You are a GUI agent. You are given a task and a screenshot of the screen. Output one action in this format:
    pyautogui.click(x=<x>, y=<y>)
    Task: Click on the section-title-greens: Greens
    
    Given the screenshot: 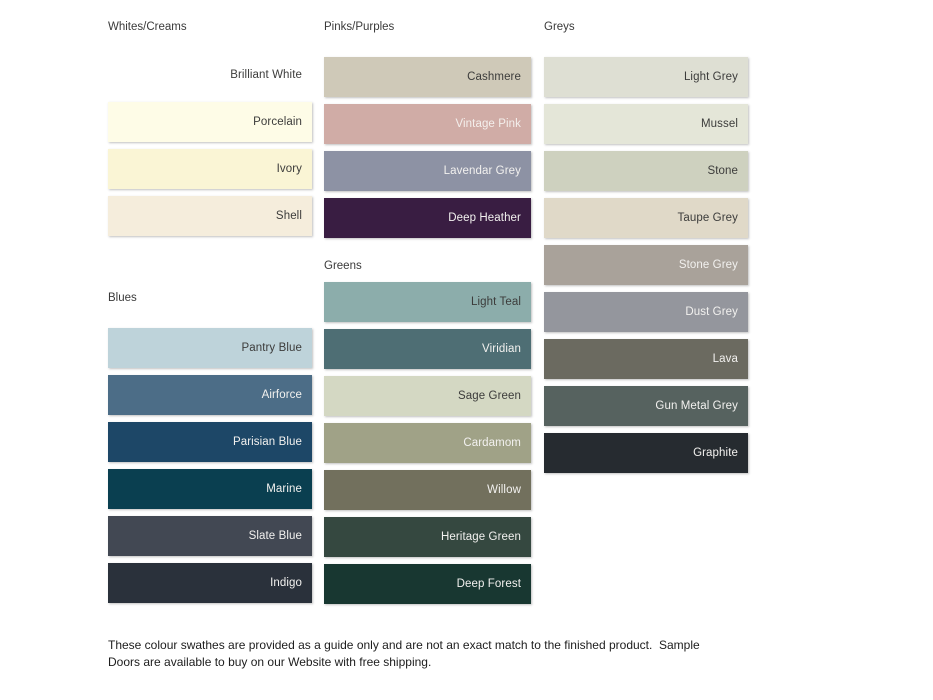 What is the action you would take?
    pyautogui.click(x=343, y=266)
    